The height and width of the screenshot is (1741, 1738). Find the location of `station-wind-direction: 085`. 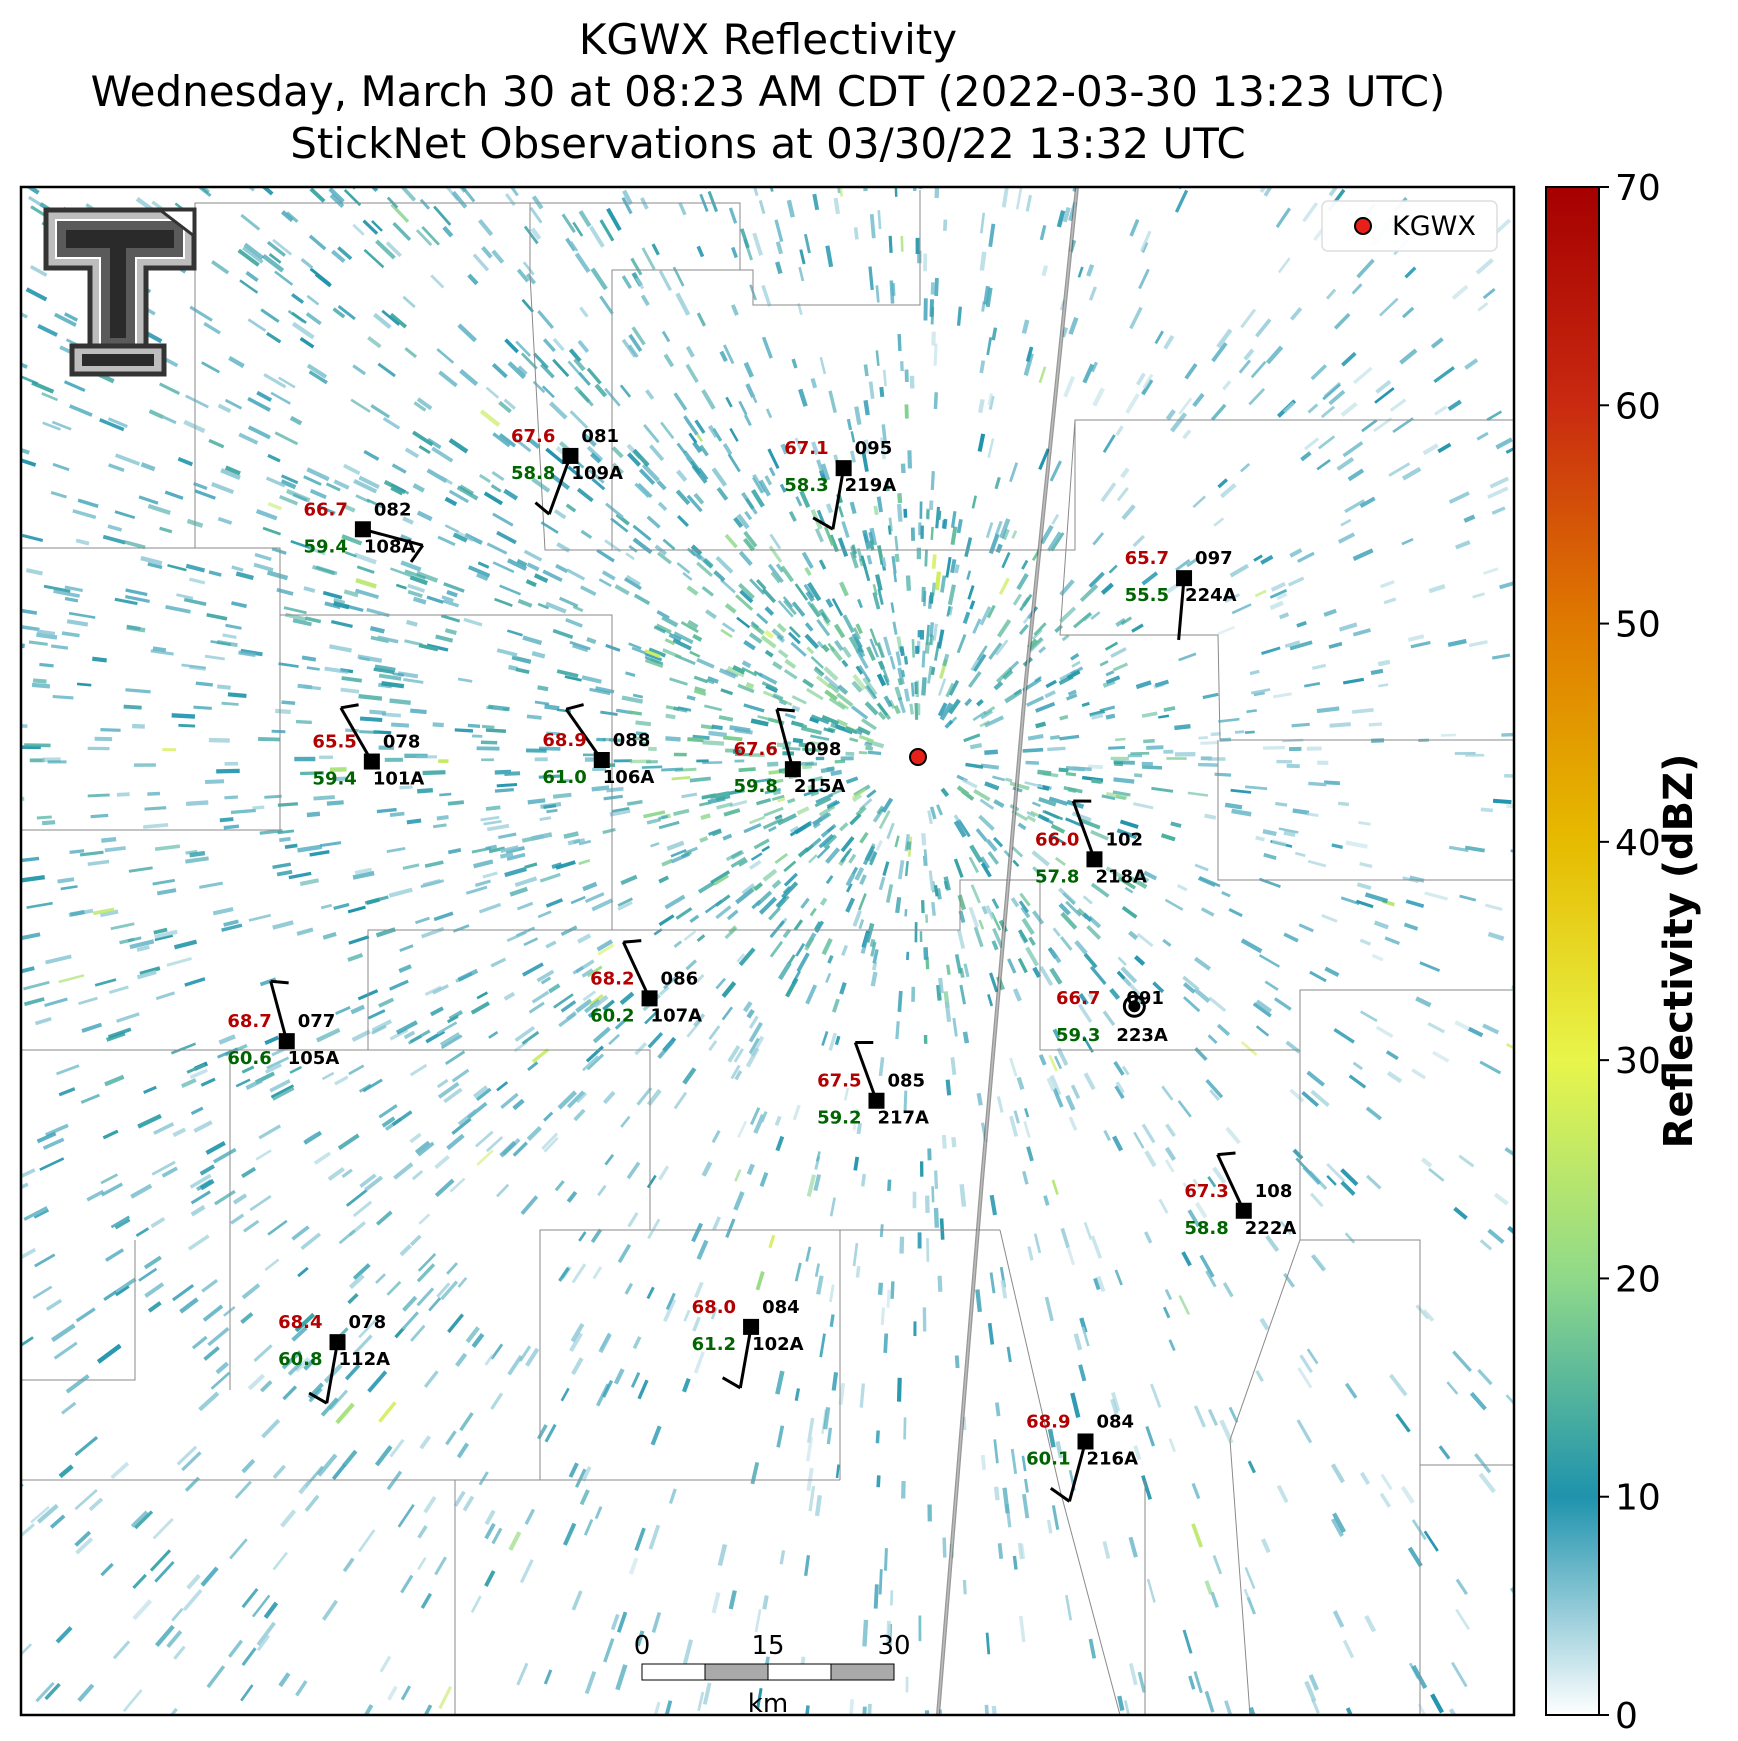

station-wind-direction: 085 is located at coordinates (906, 1081).